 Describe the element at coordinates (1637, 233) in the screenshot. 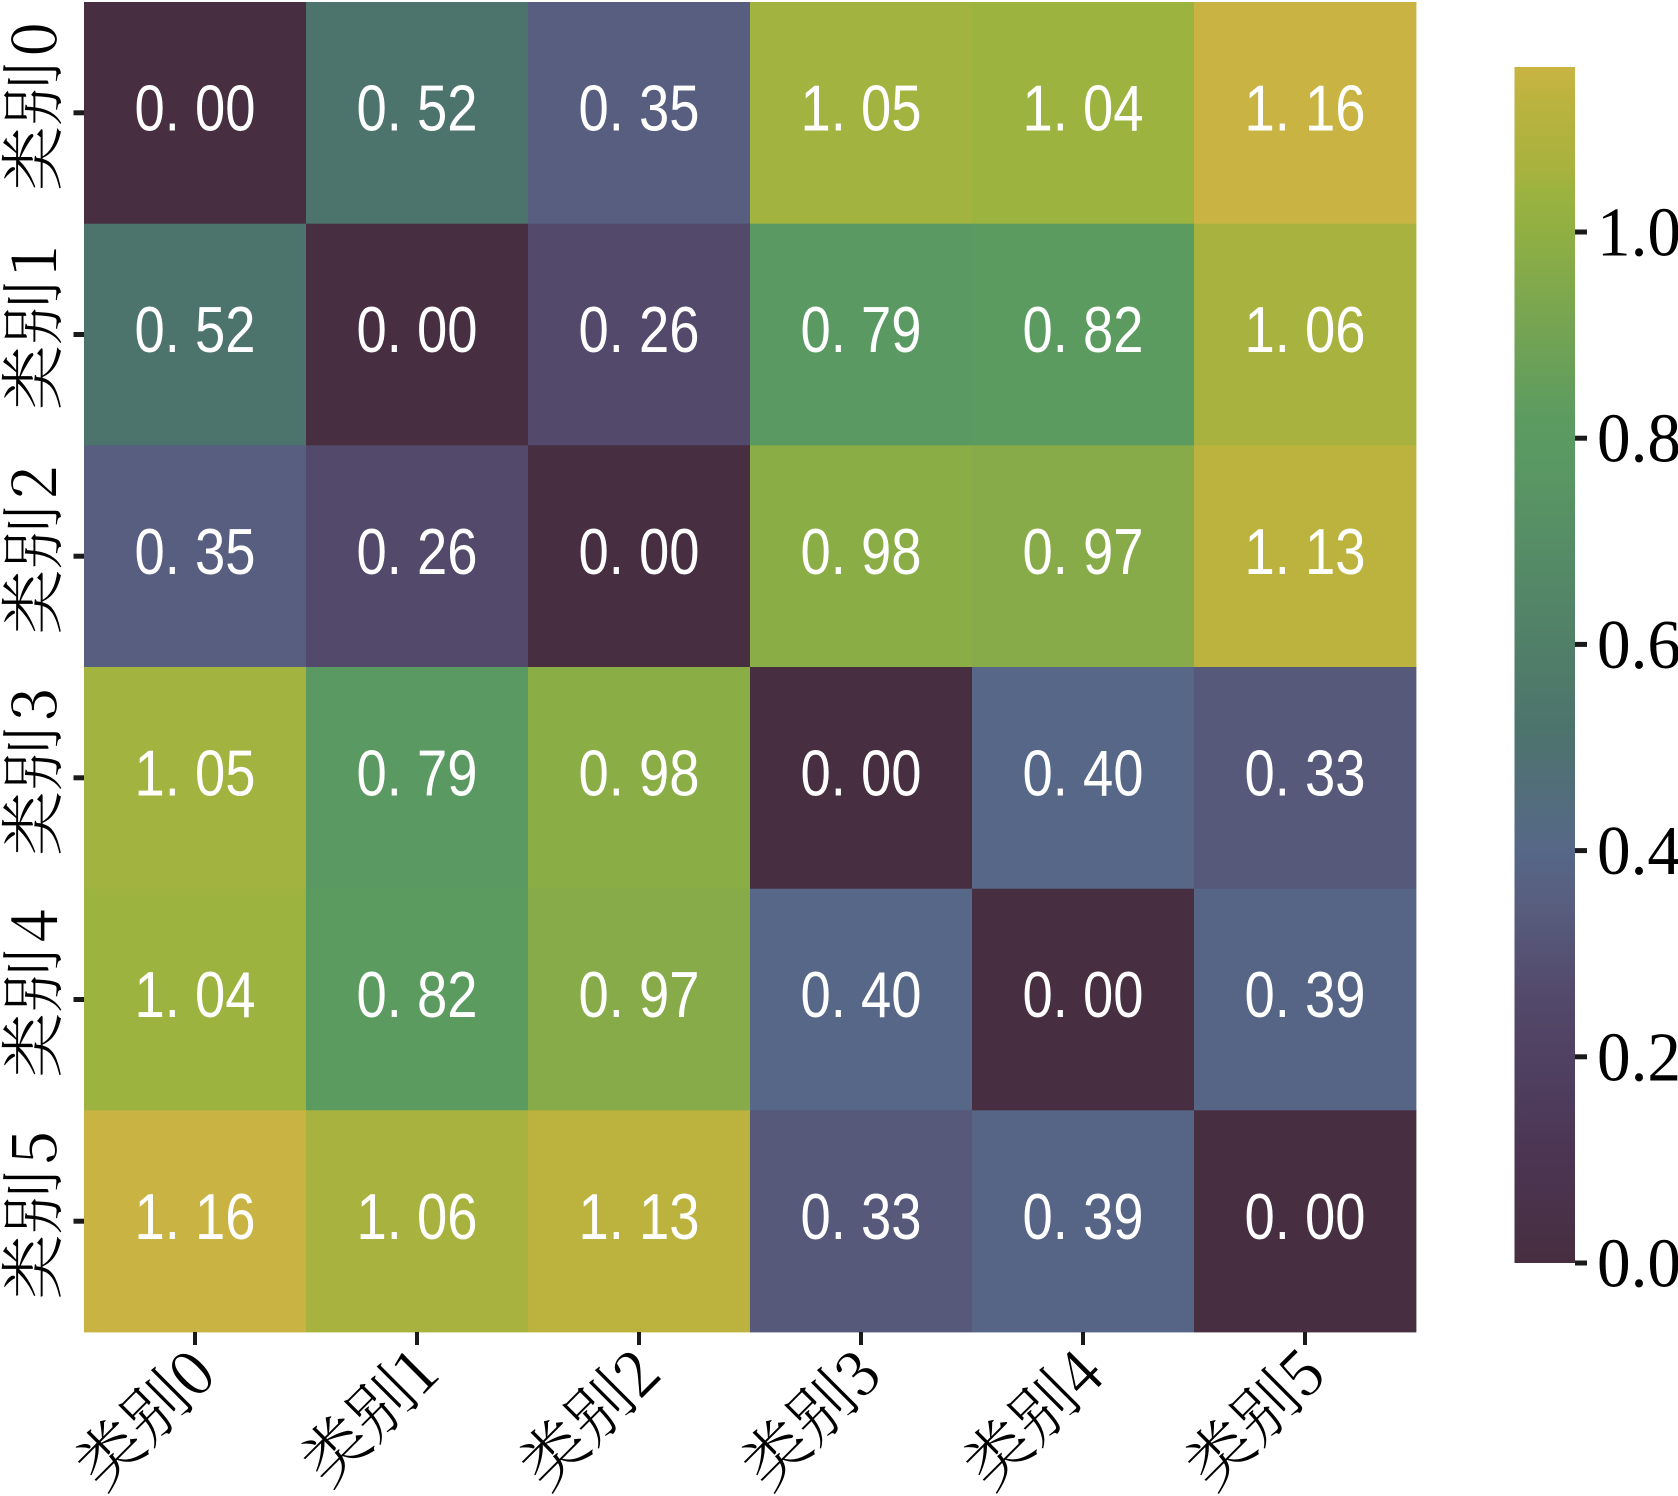

I see `svg-text: 1.0` at that location.